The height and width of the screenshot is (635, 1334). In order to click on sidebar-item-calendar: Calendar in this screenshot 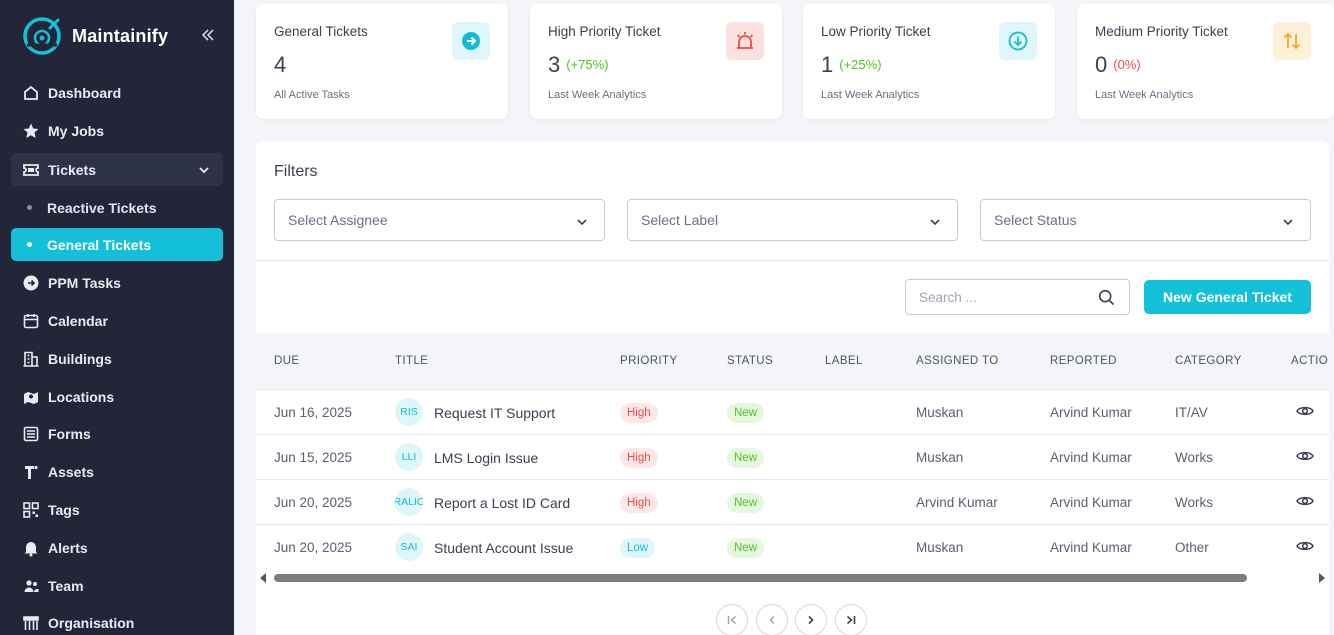, I will do `click(117, 320)`.